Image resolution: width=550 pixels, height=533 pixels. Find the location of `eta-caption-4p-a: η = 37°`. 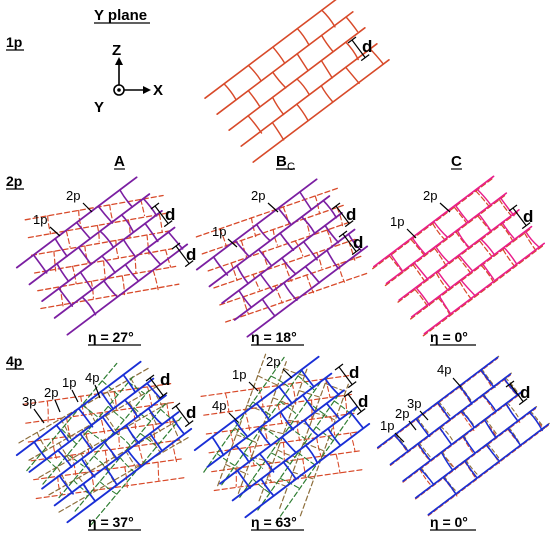

eta-caption-4p-a: η = 37° is located at coordinates (111, 522).